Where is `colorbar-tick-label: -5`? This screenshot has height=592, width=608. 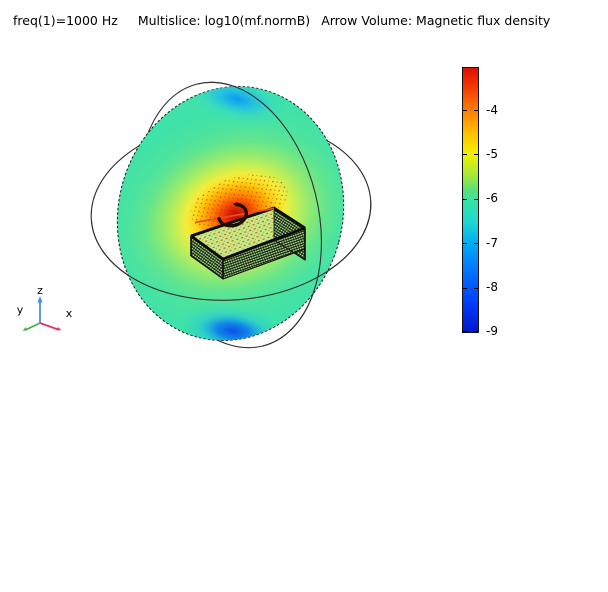 colorbar-tick-label: -5 is located at coordinates (492, 153).